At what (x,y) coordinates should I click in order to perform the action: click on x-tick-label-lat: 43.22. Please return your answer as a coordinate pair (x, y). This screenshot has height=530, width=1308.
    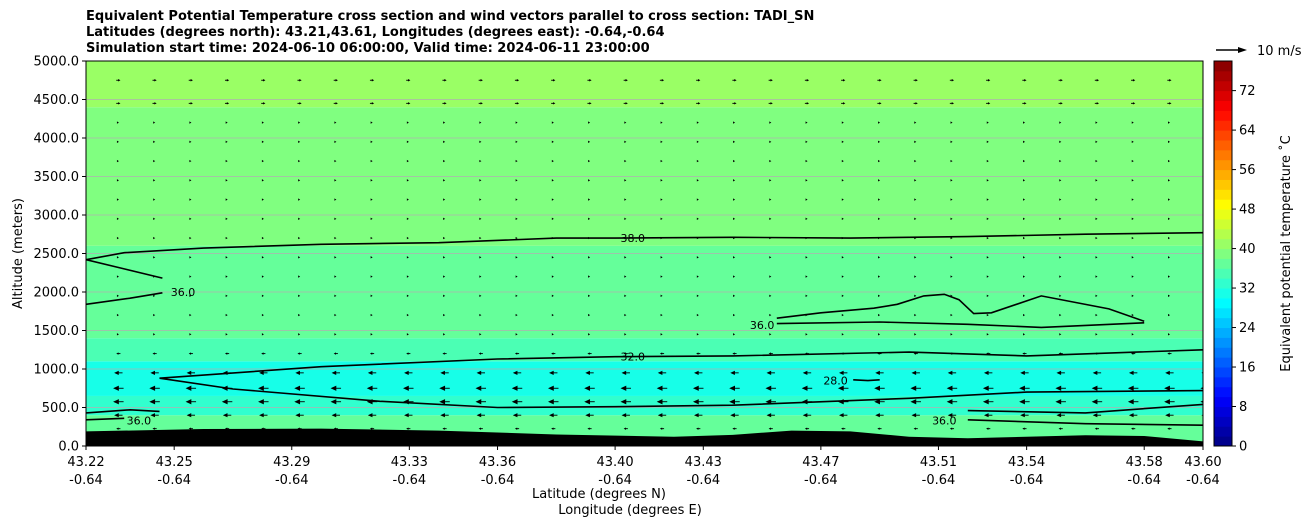
    Looking at the image, I should click on (85, 462).